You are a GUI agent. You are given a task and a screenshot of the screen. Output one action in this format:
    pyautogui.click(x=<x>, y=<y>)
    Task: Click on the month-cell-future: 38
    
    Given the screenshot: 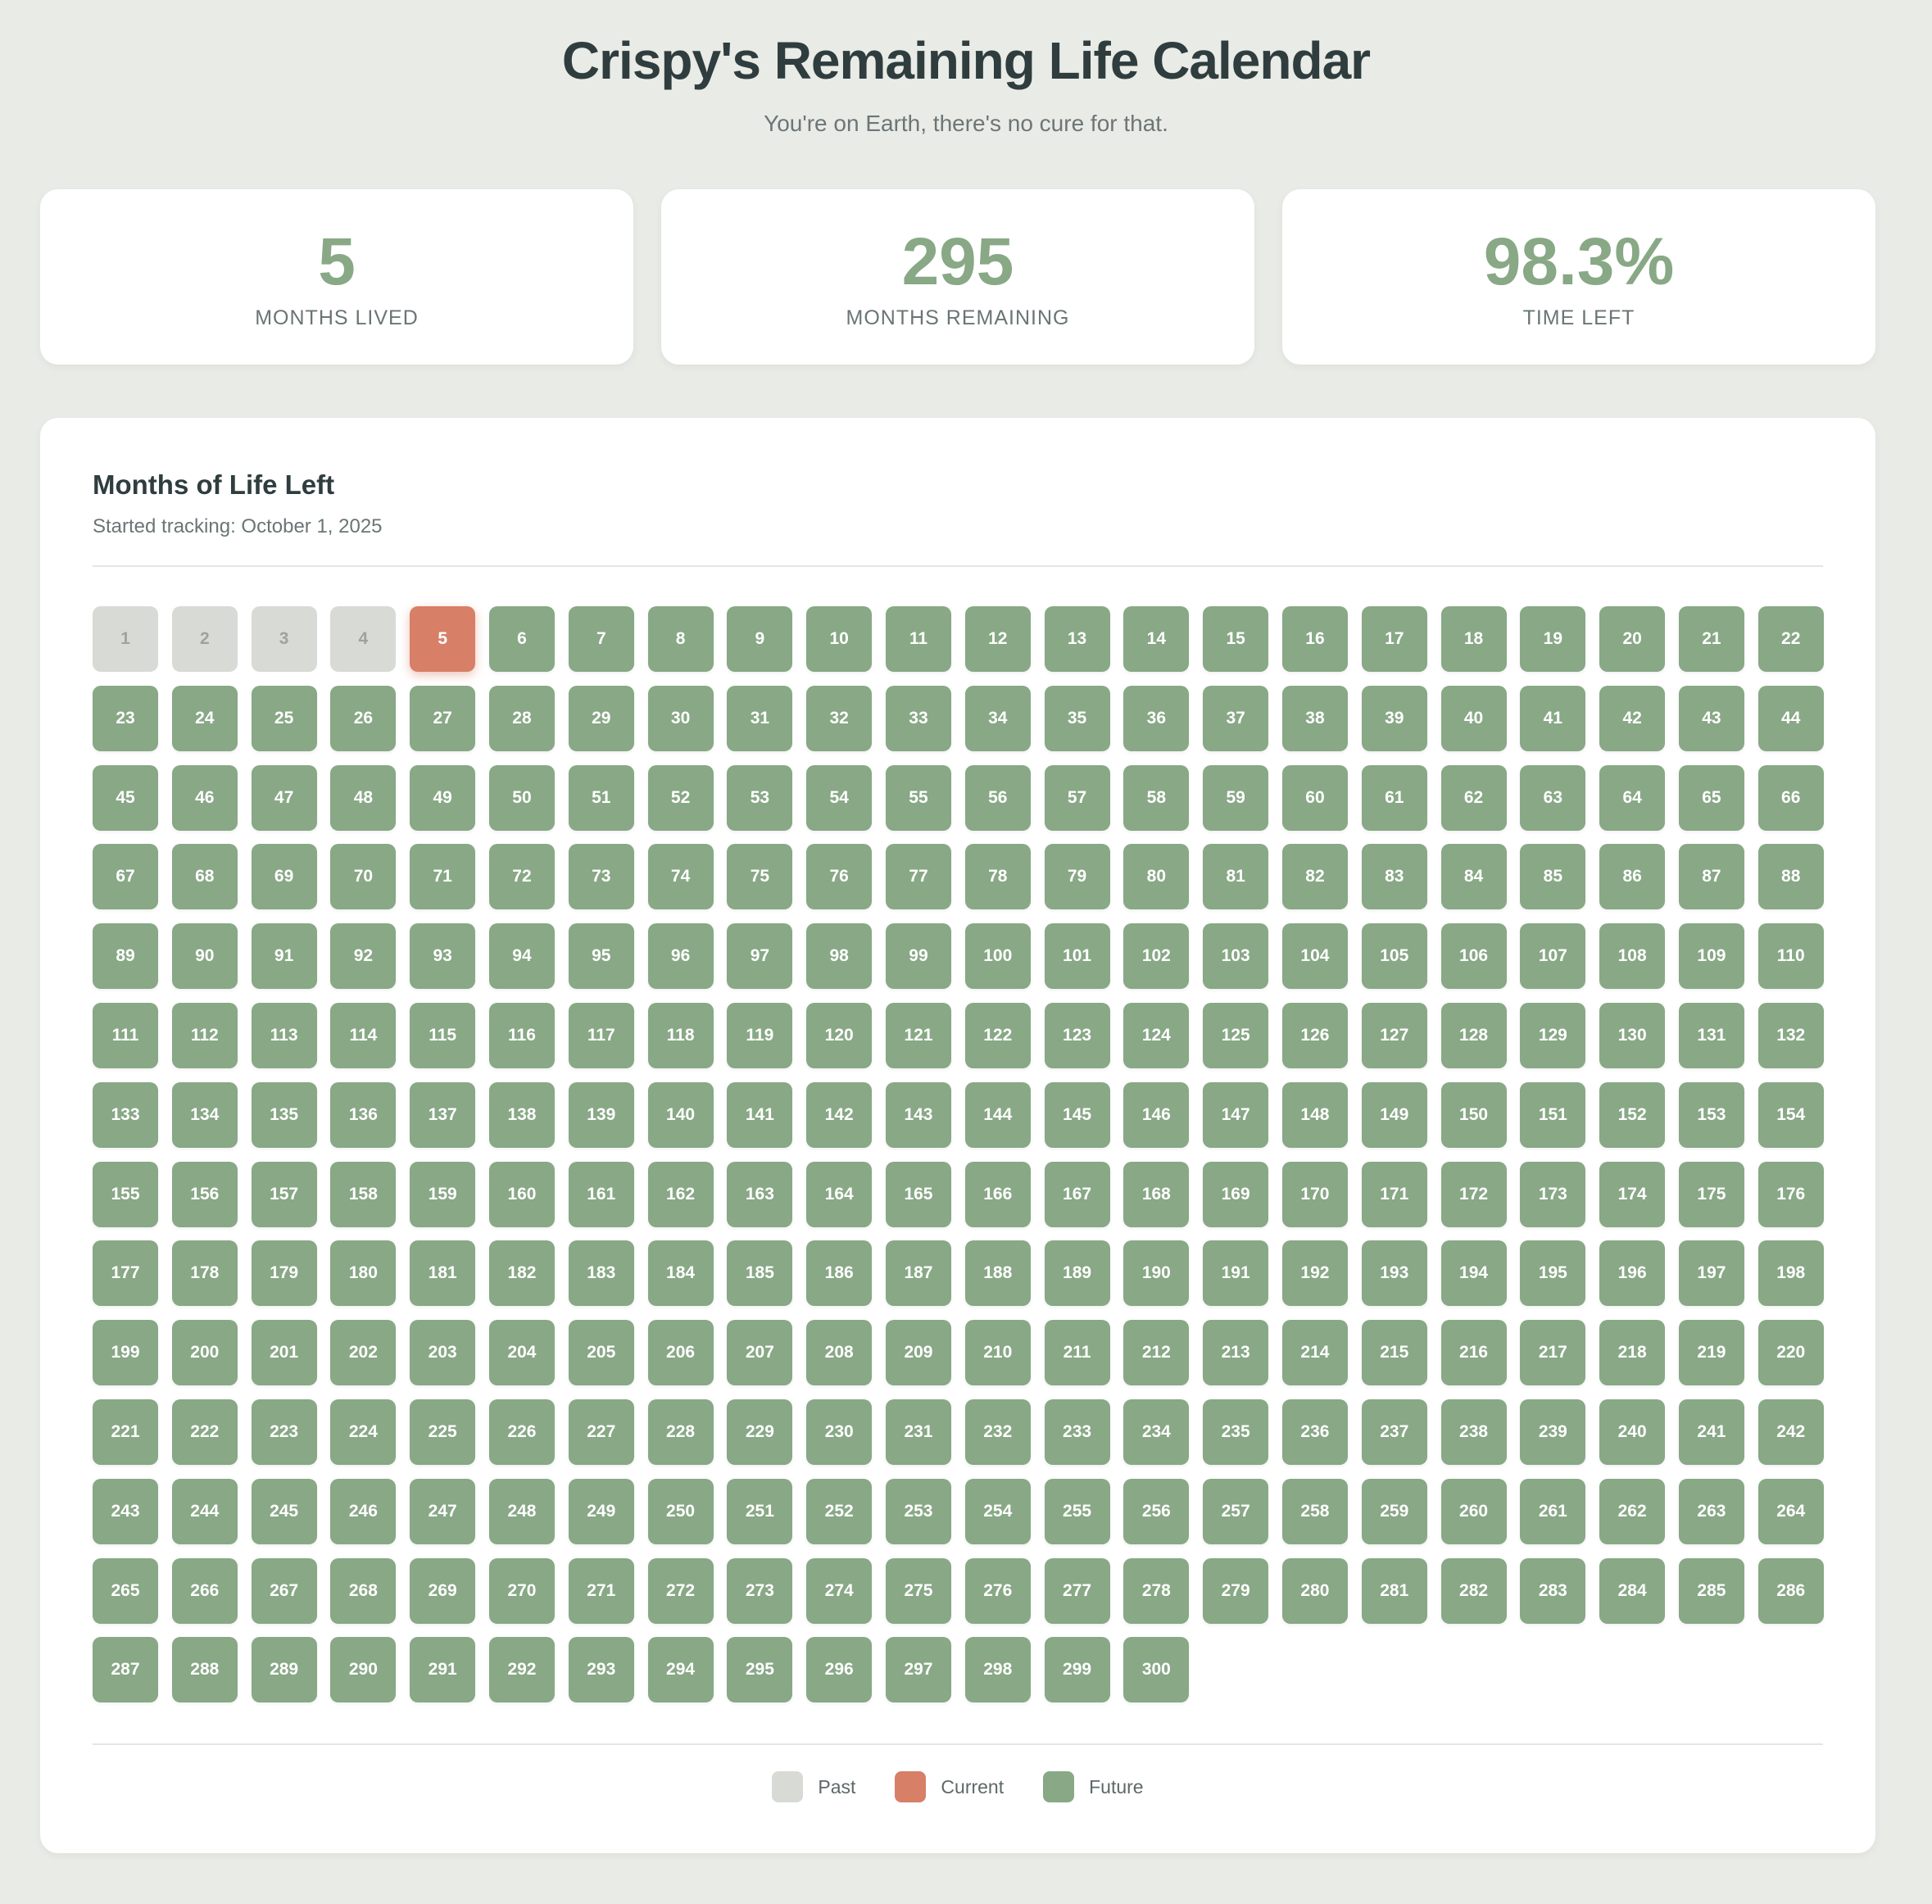 What is the action you would take?
    pyautogui.click(x=1314, y=718)
    